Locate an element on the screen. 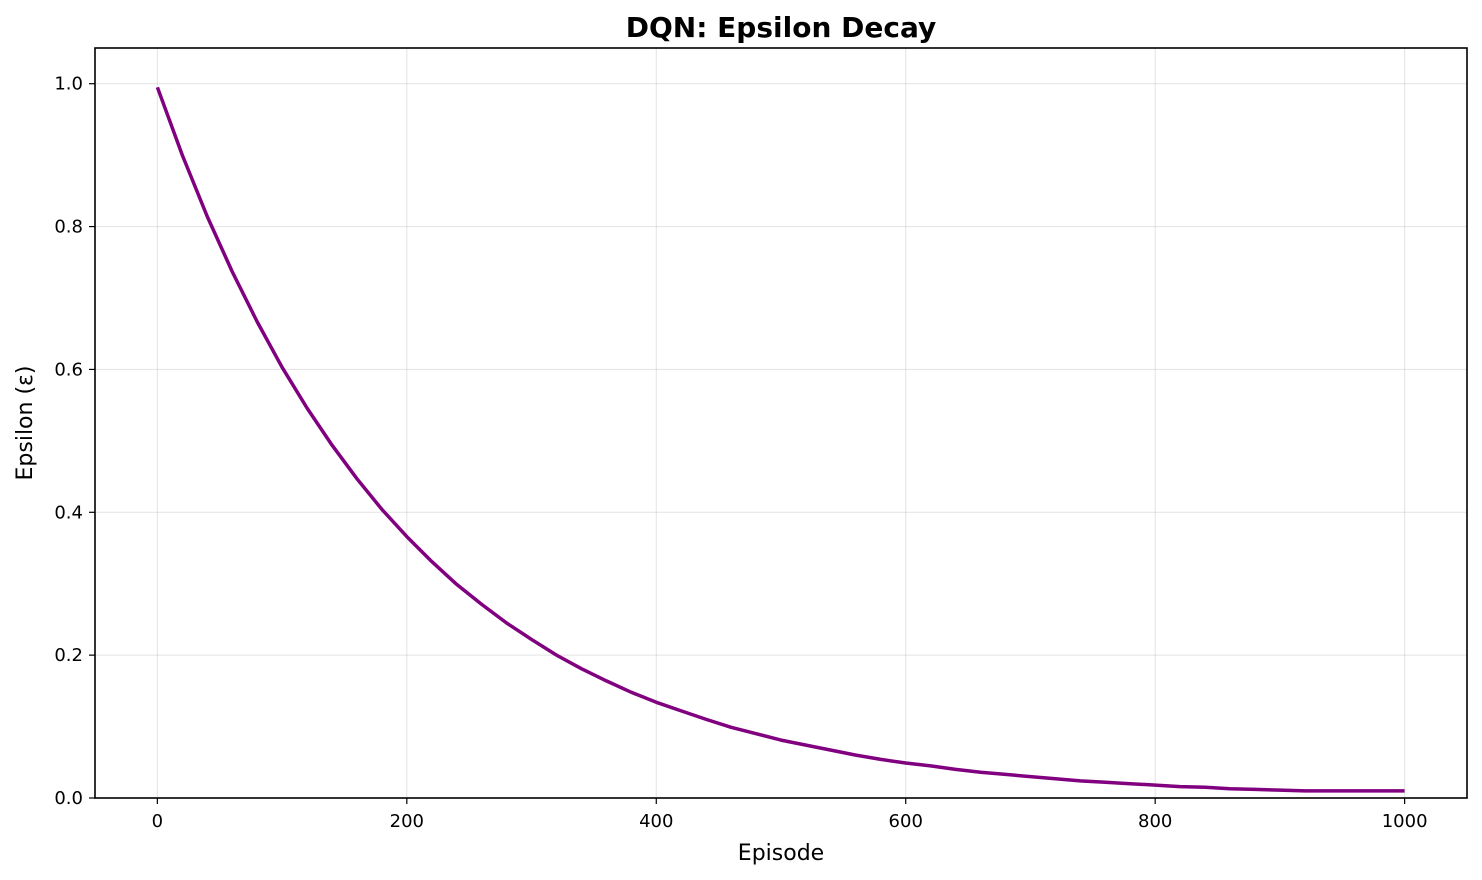 This screenshot has height=880, width=1482. x-tick-label: 200 is located at coordinates (407, 821).